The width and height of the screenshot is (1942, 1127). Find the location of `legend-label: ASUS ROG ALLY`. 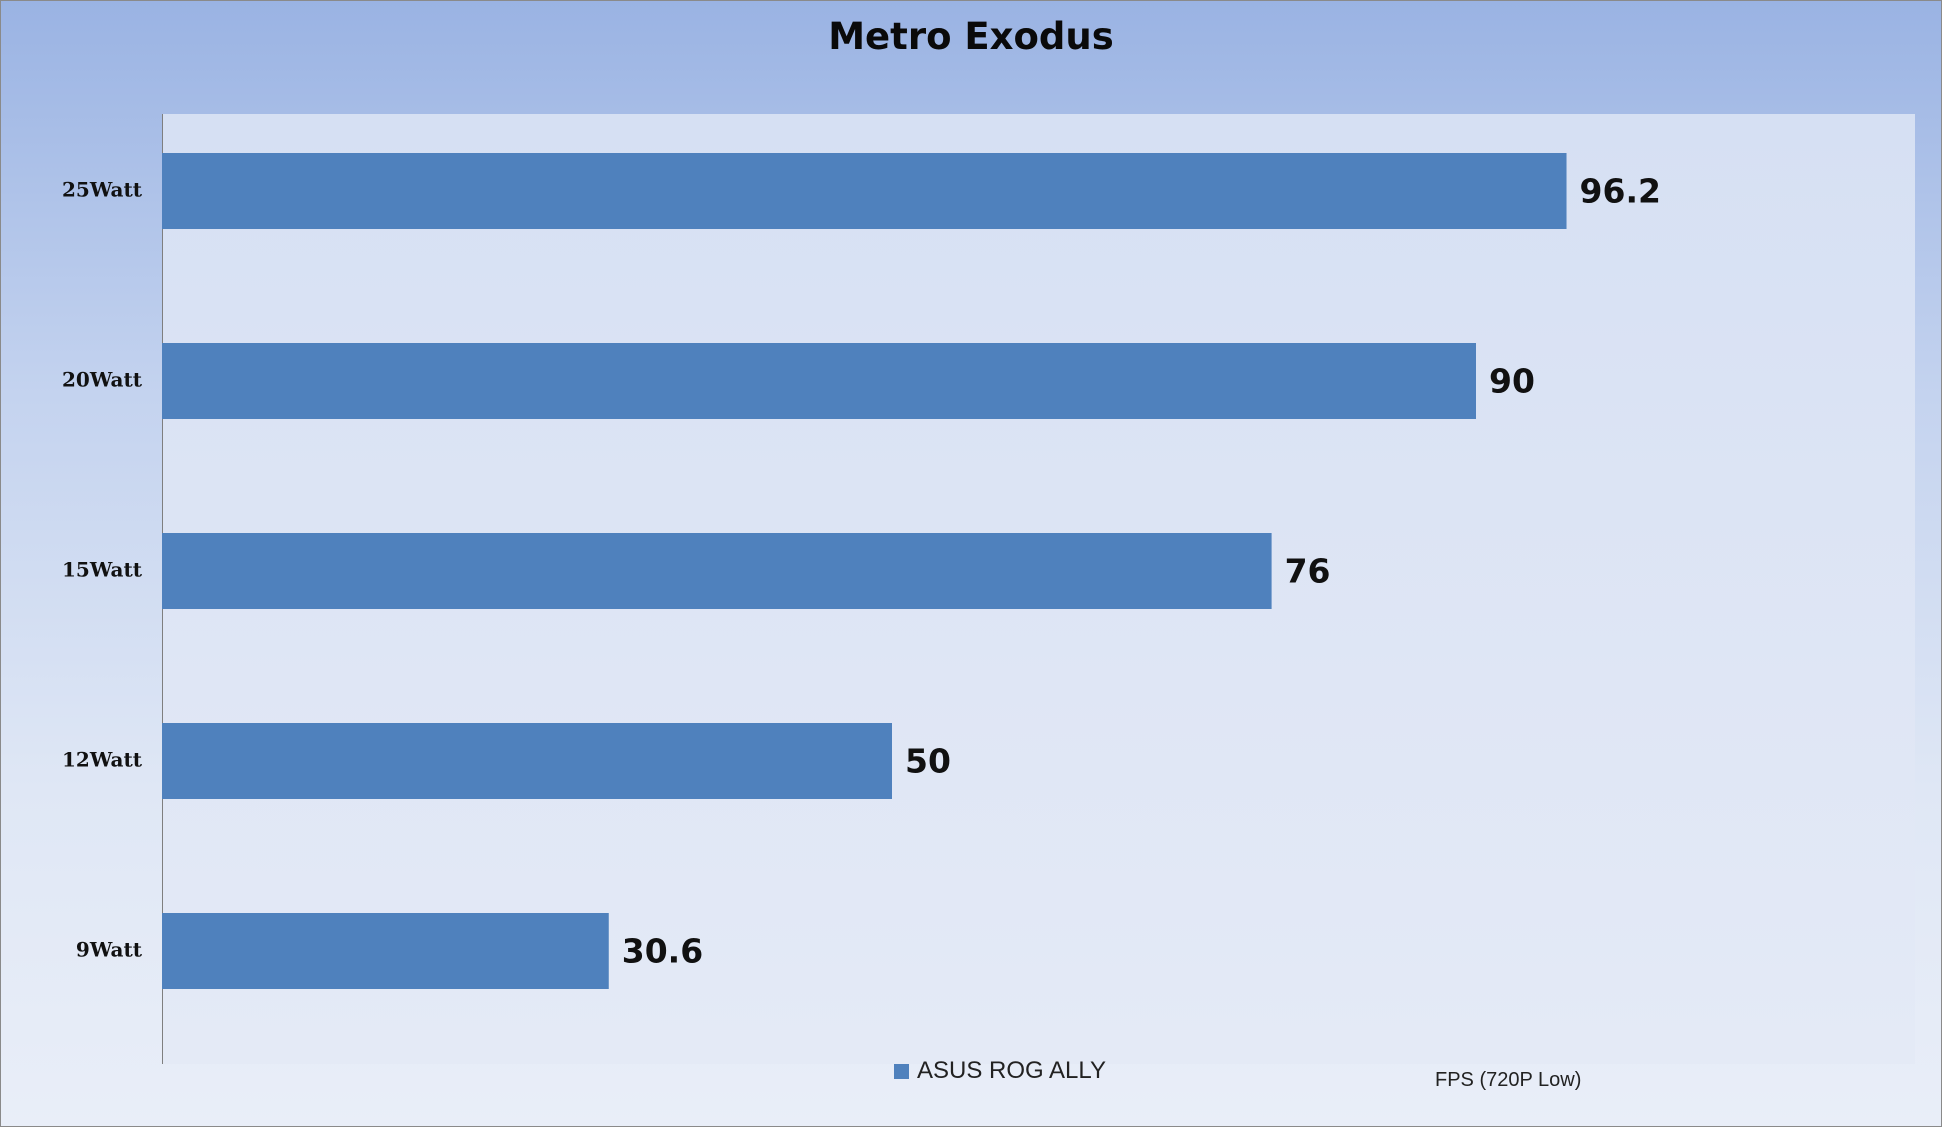

legend-label: ASUS ROG ALLY is located at coordinates (1011, 1070).